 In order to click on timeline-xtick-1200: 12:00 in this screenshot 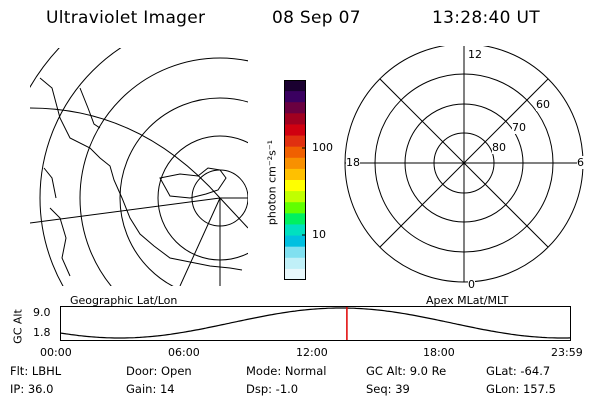, I will do `click(312, 352)`.